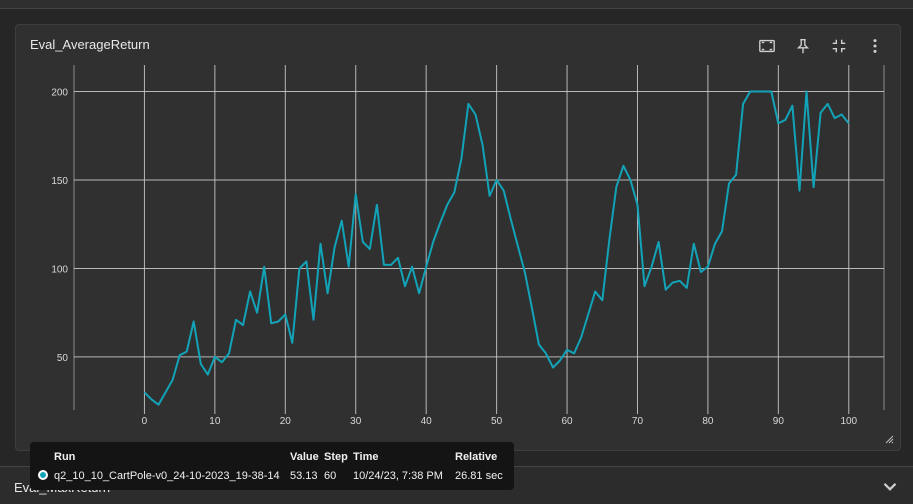 This screenshot has width=913, height=504. What do you see at coordinates (497, 421) in the screenshot?
I see `x-tick-label: 50` at bounding box center [497, 421].